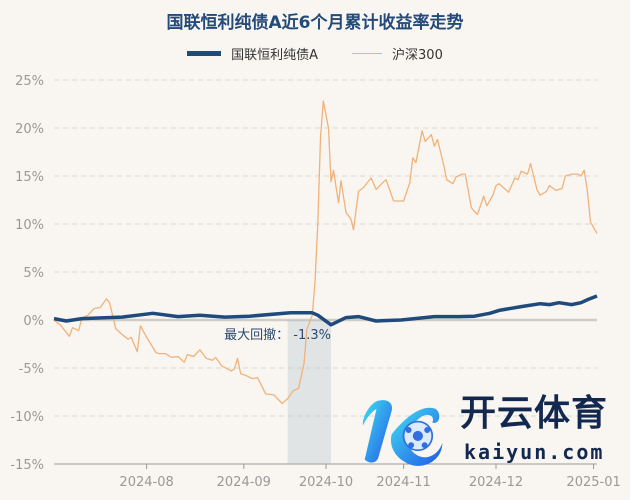  I want to click on legend-label-csi300: 沪深300, so click(417, 55).